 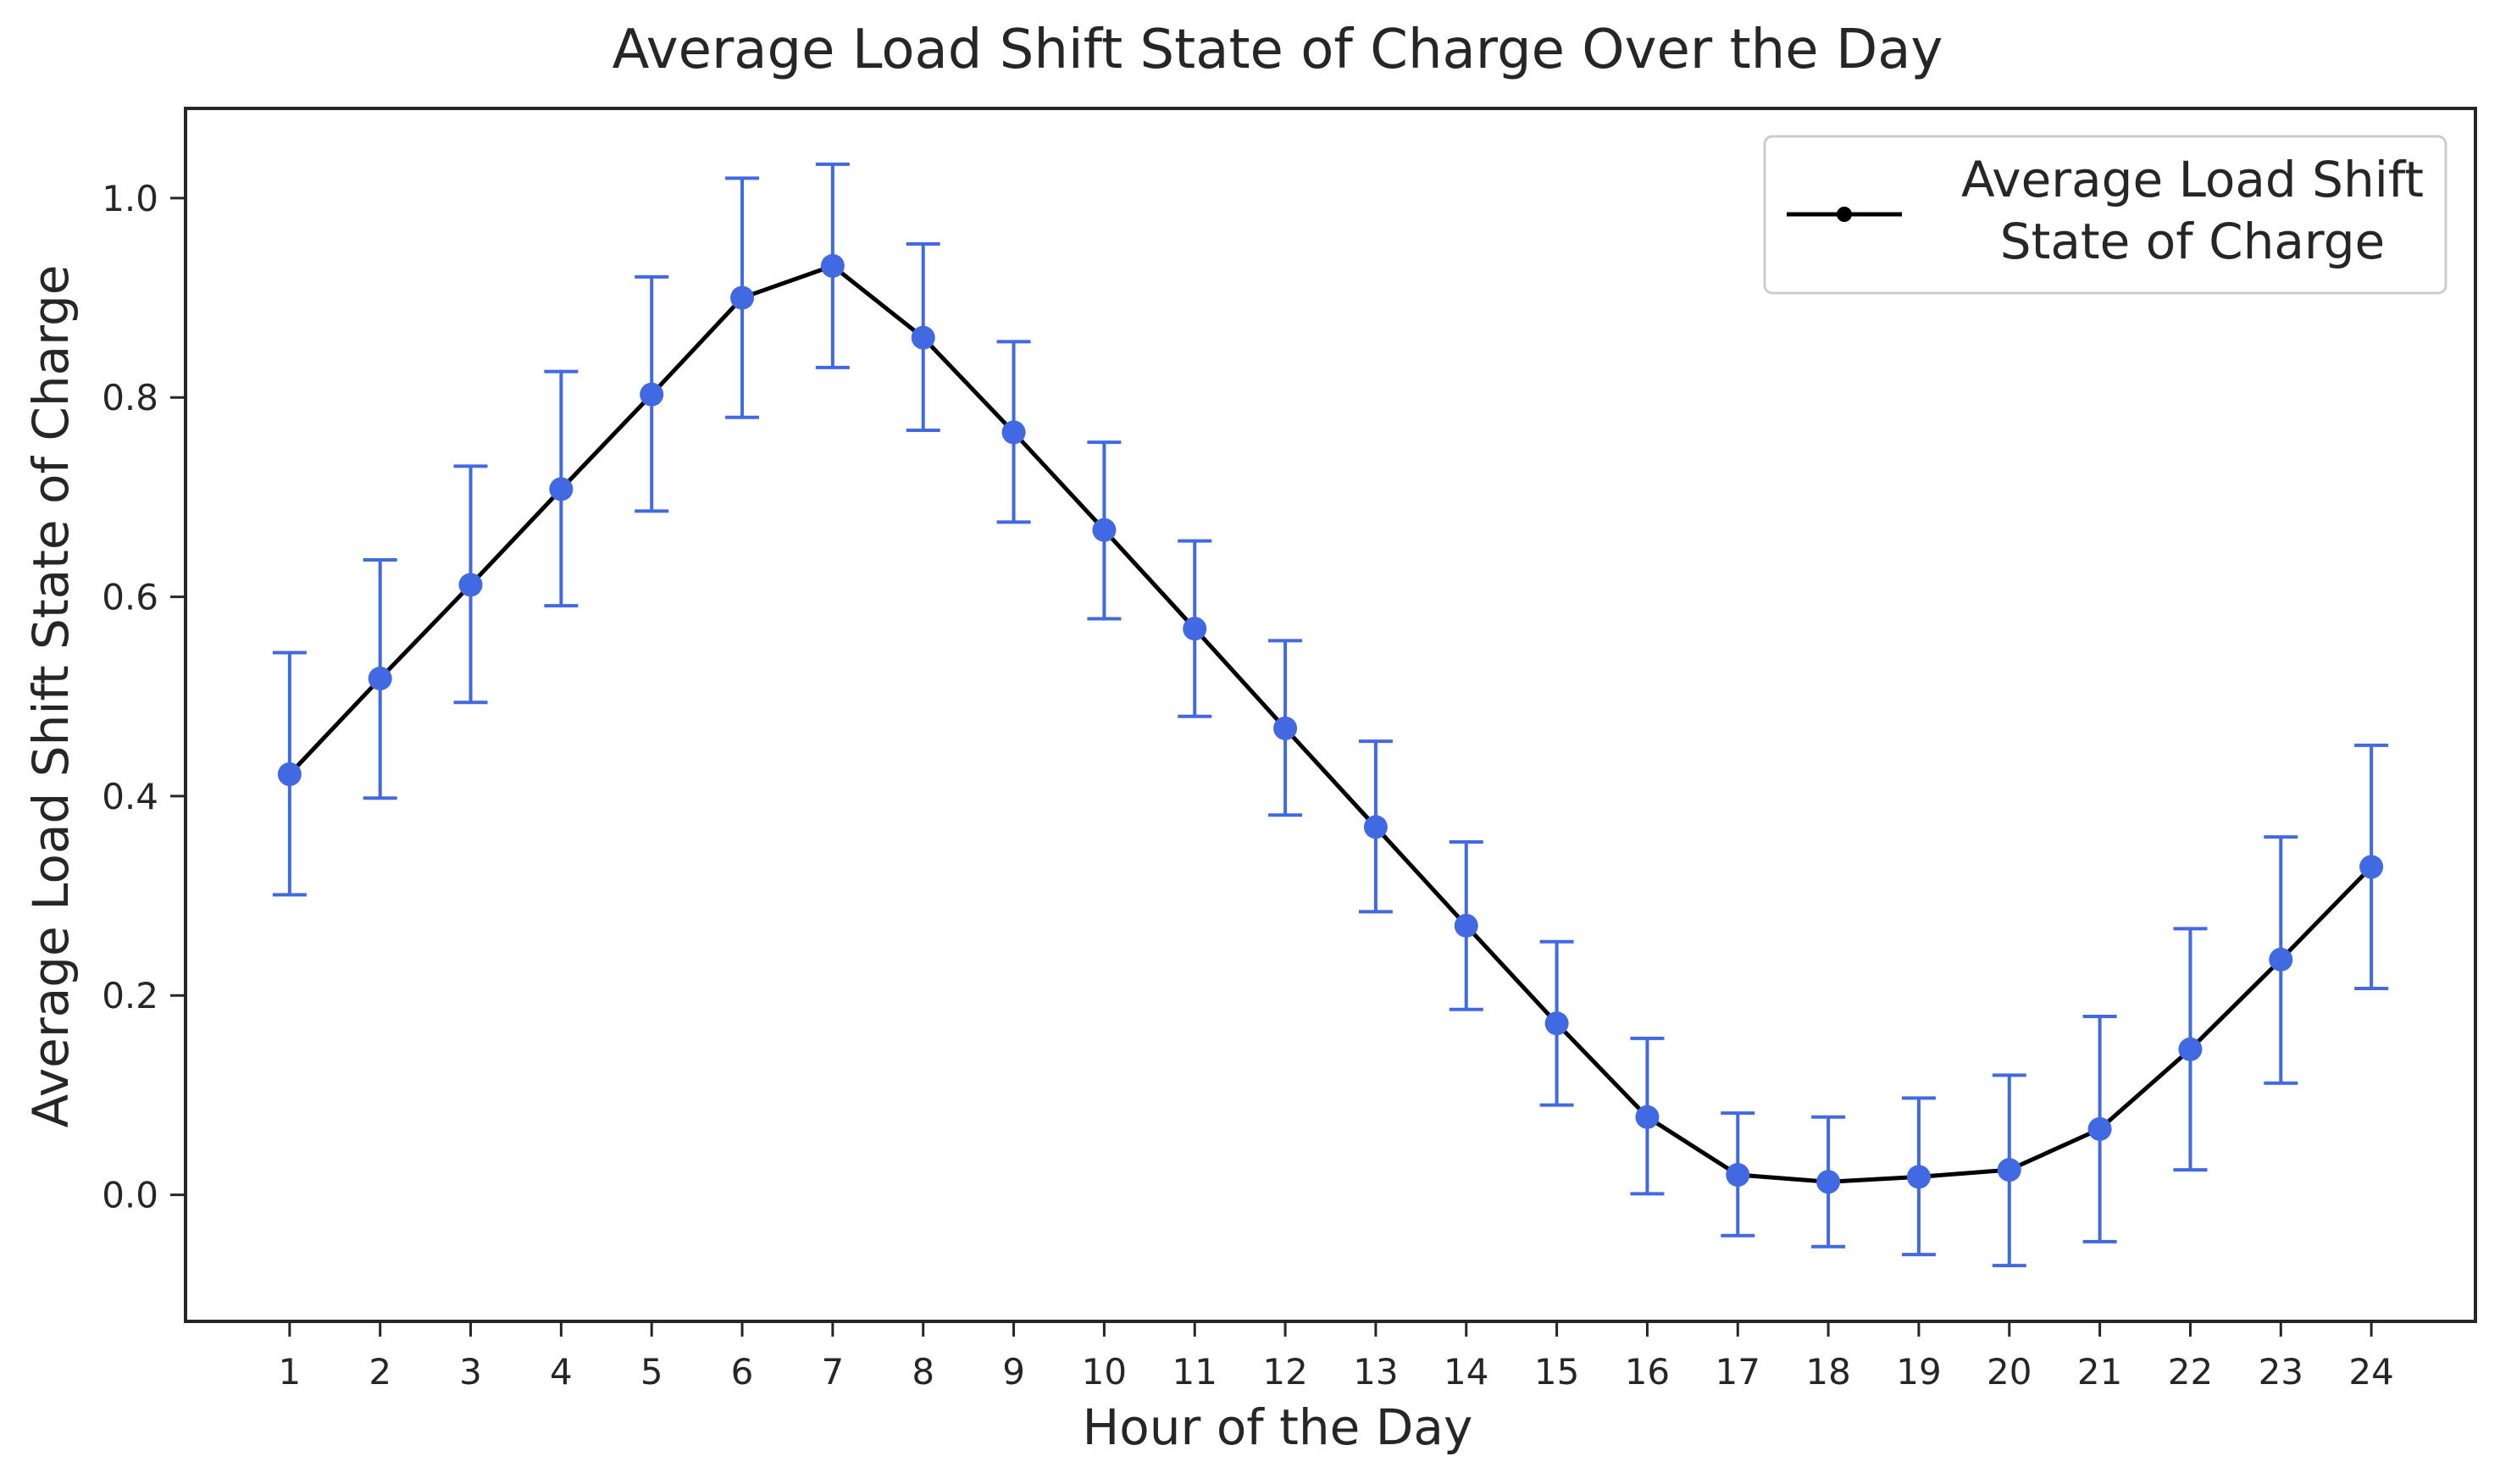 What do you see at coordinates (51, 696) in the screenshot?
I see `y-axis-label: Average Load Shift State of Charge` at bounding box center [51, 696].